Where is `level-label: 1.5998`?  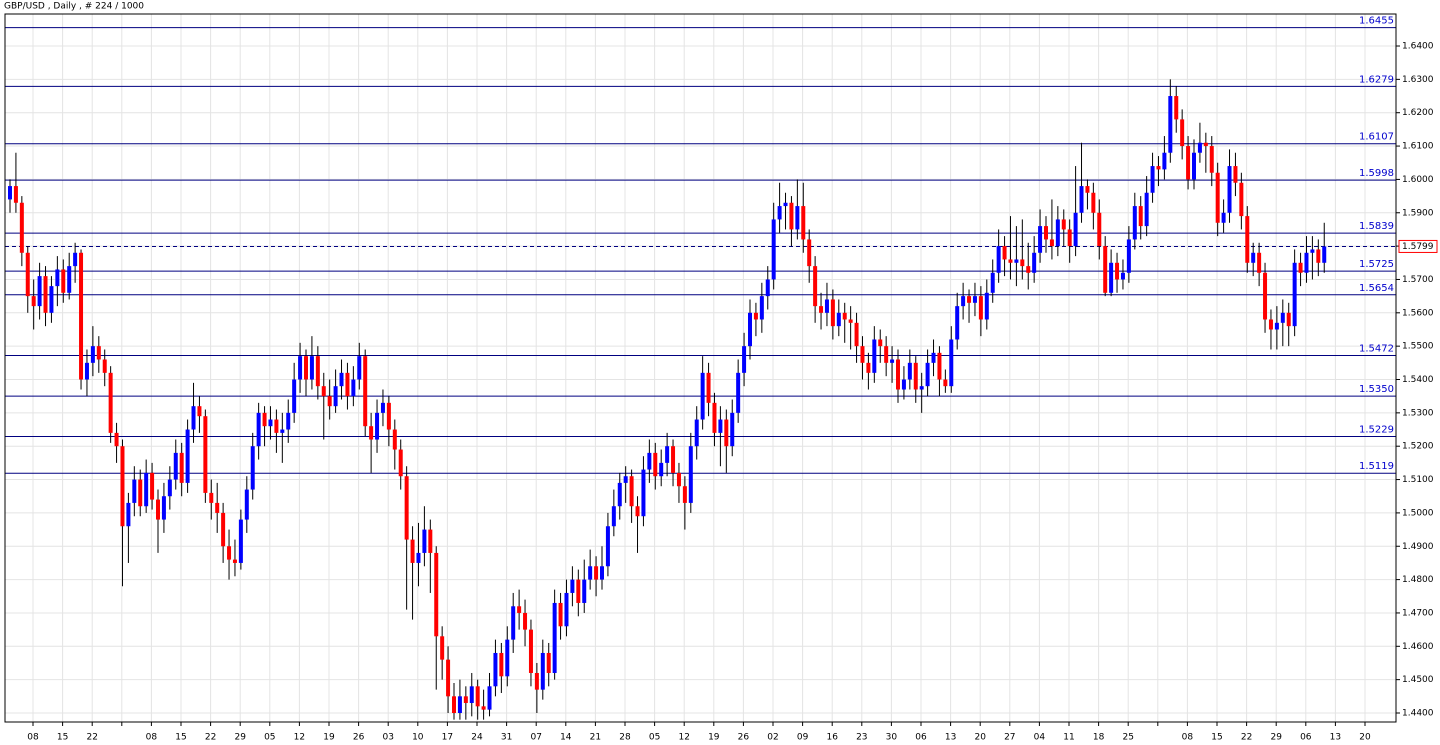
level-label: 1.5998 is located at coordinates (1376, 173).